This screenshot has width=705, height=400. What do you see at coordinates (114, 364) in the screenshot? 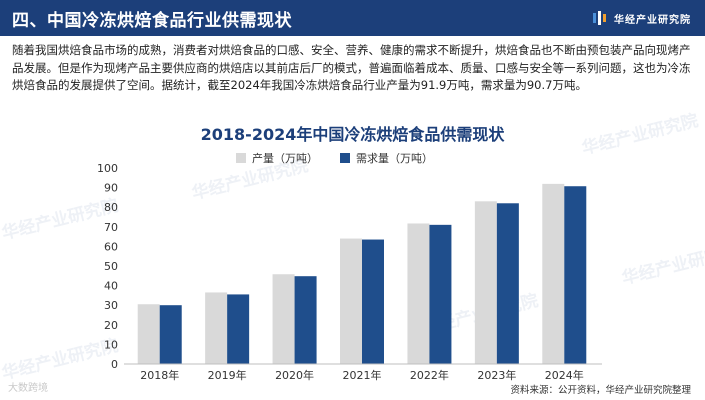
I see `y-tick-label: 0` at bounding box center [114, 364].